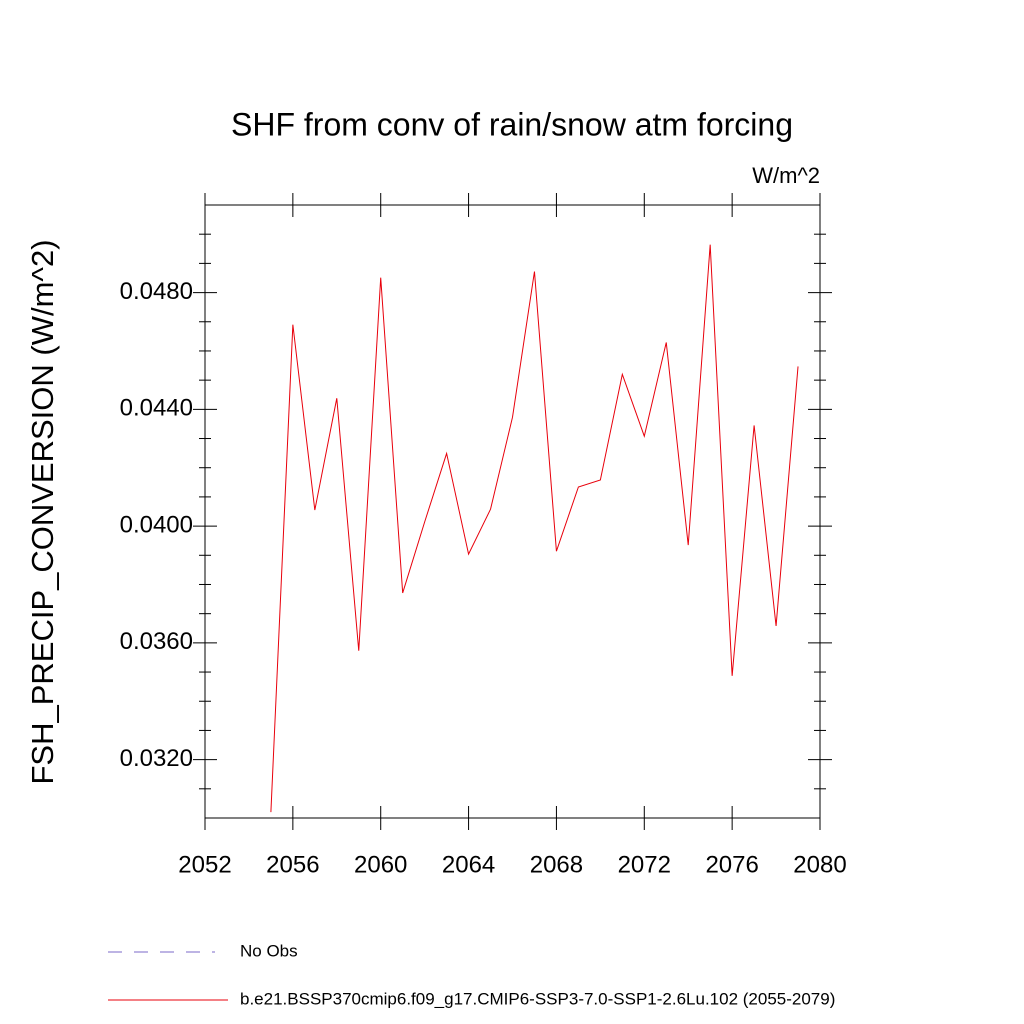  Describe the element at coordinates (42, 511) in the screenshot. I see `y-axis-label: FSH_PRECIP_CONVERSION (W/m^2)` at that location.